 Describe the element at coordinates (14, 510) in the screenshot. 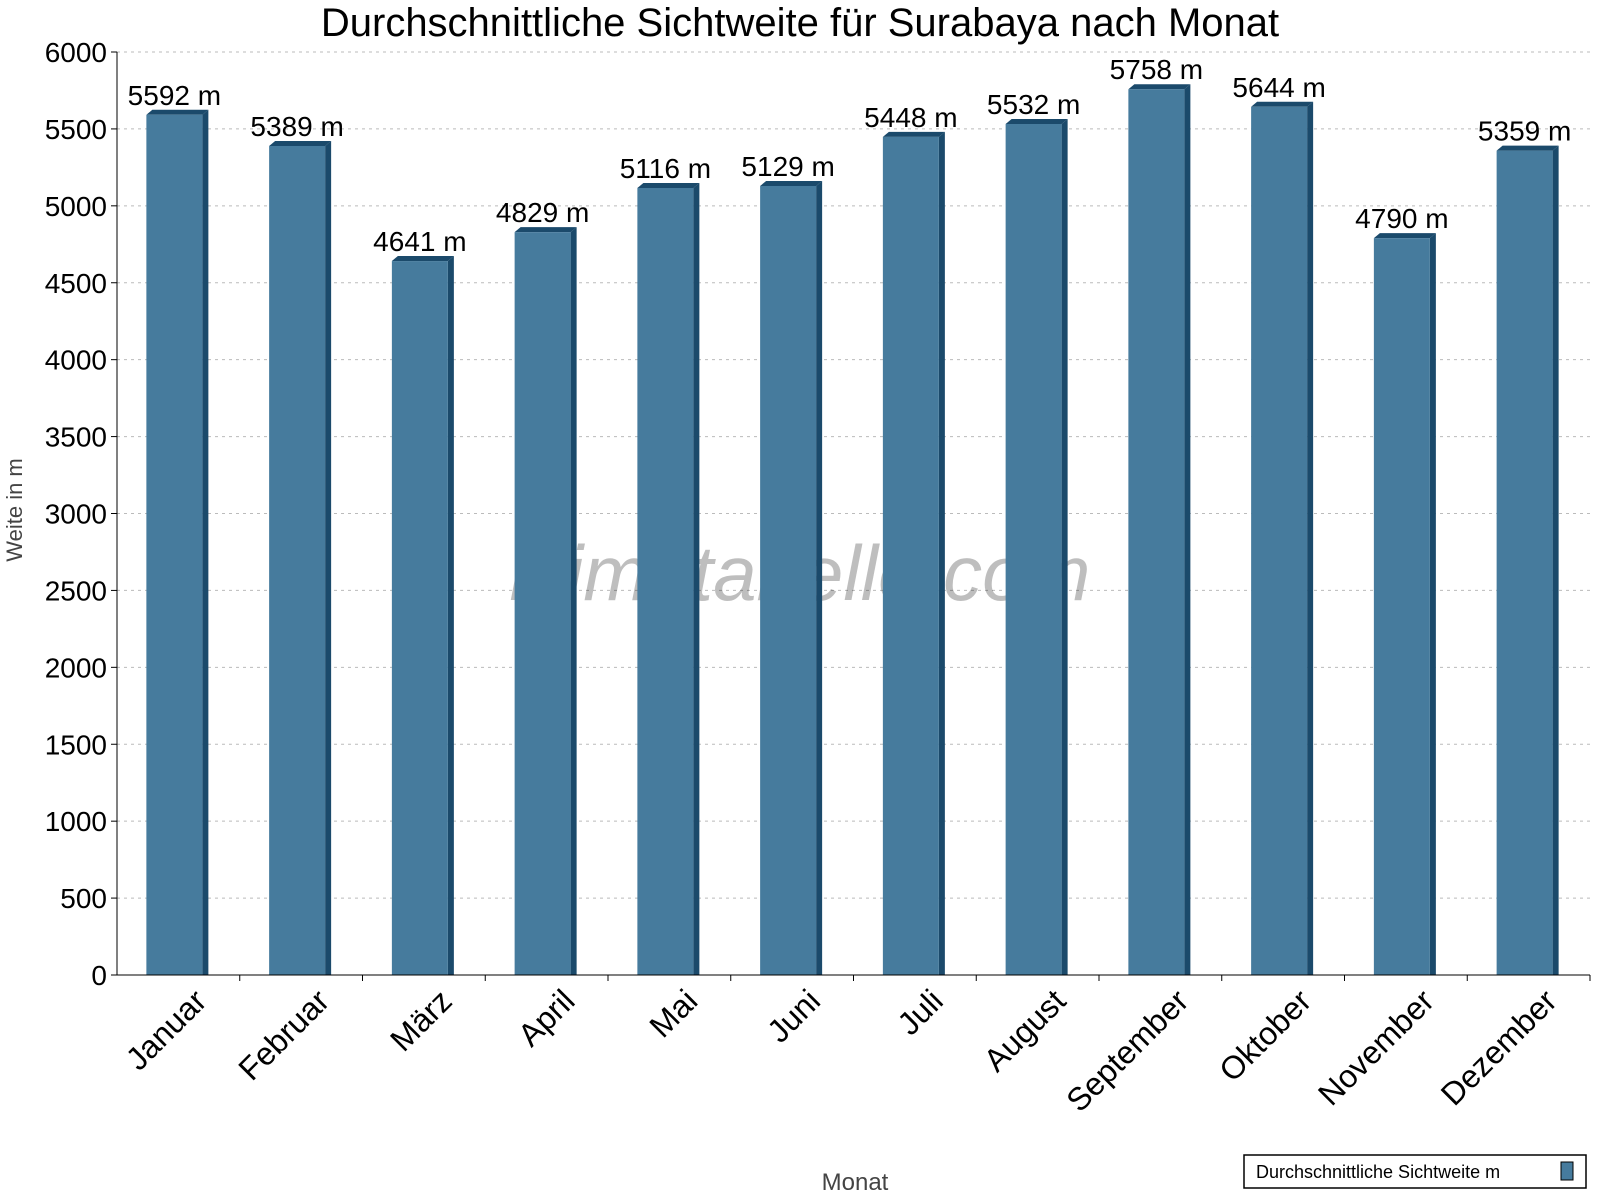

I see `y-axis-label: Weite in m` at that location.